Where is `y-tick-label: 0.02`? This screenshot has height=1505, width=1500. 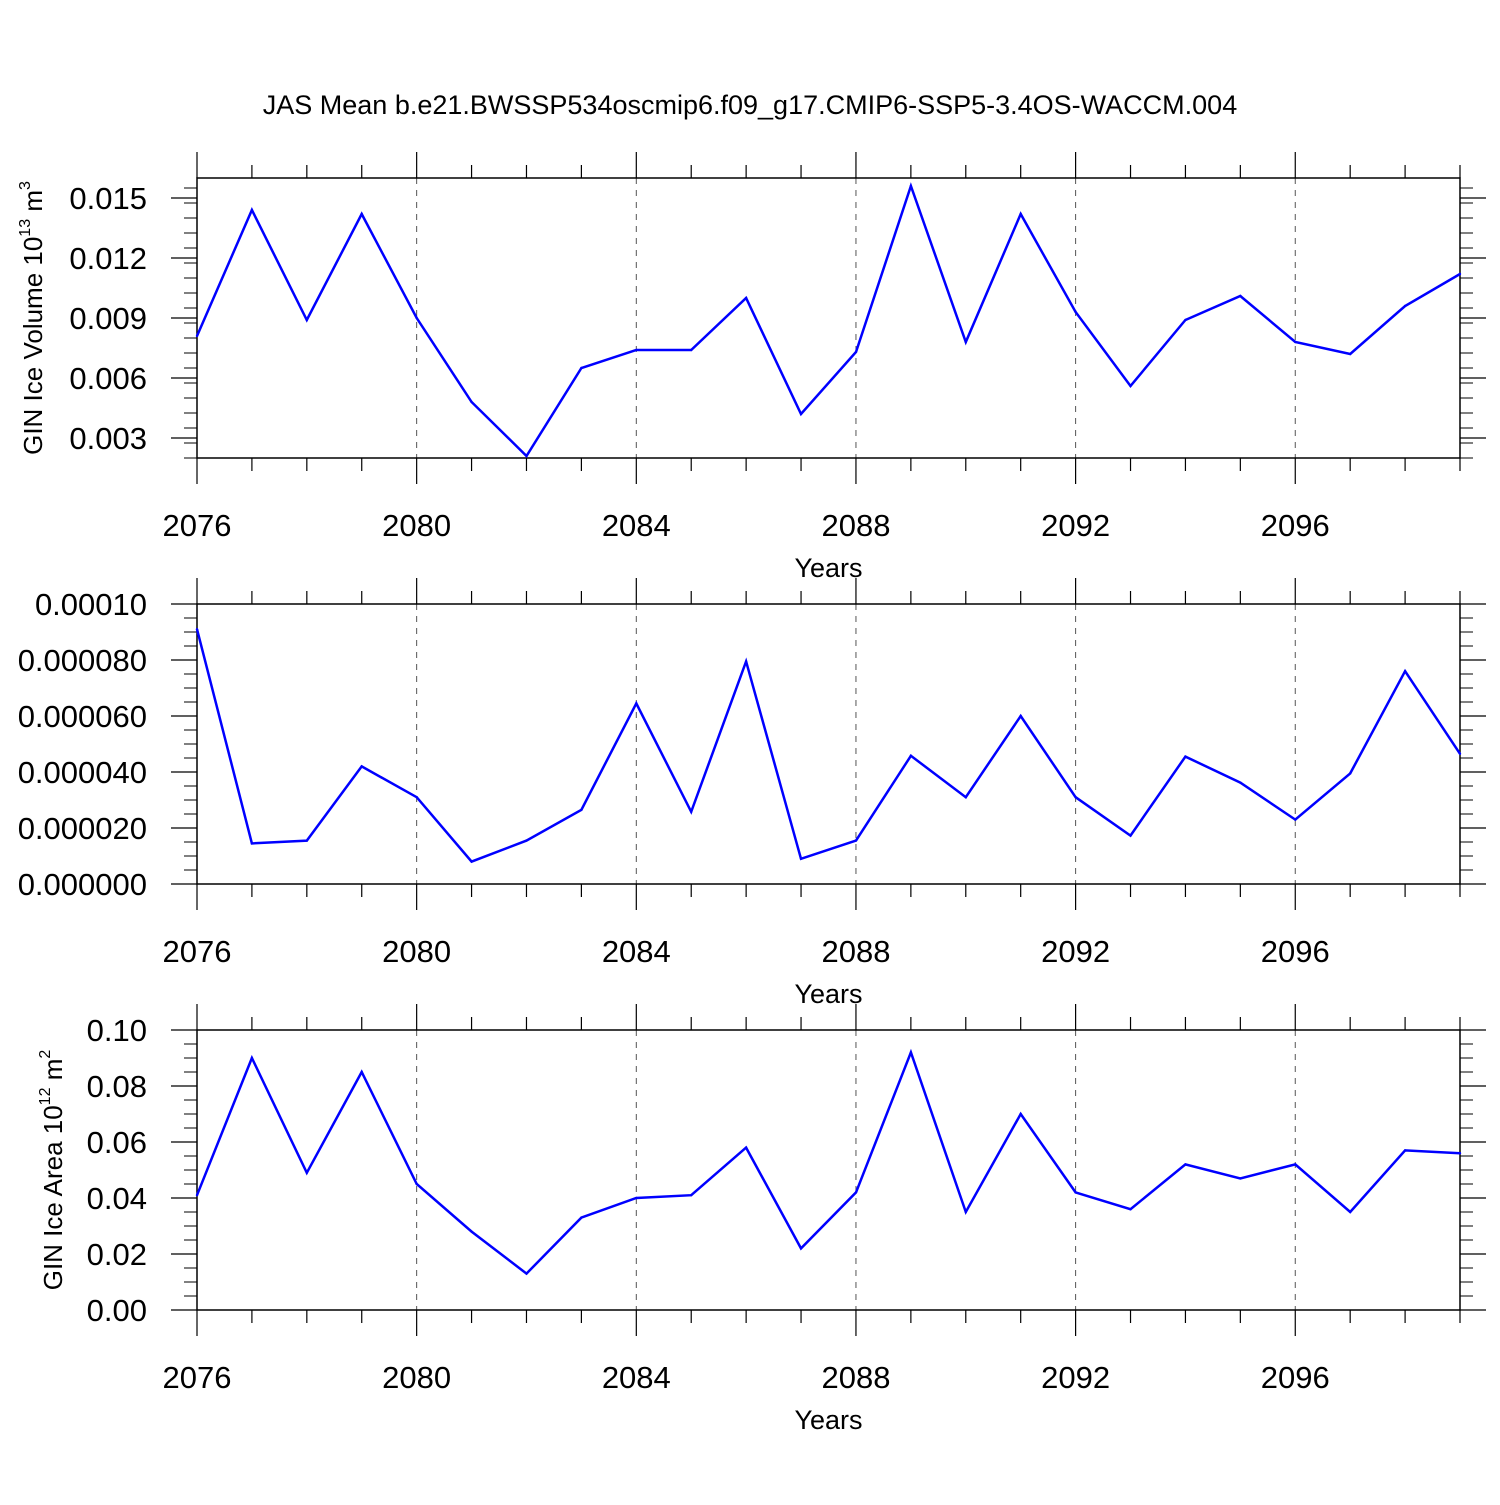 y-tick-label: 0.02 is located at coordinates (117, 1254).